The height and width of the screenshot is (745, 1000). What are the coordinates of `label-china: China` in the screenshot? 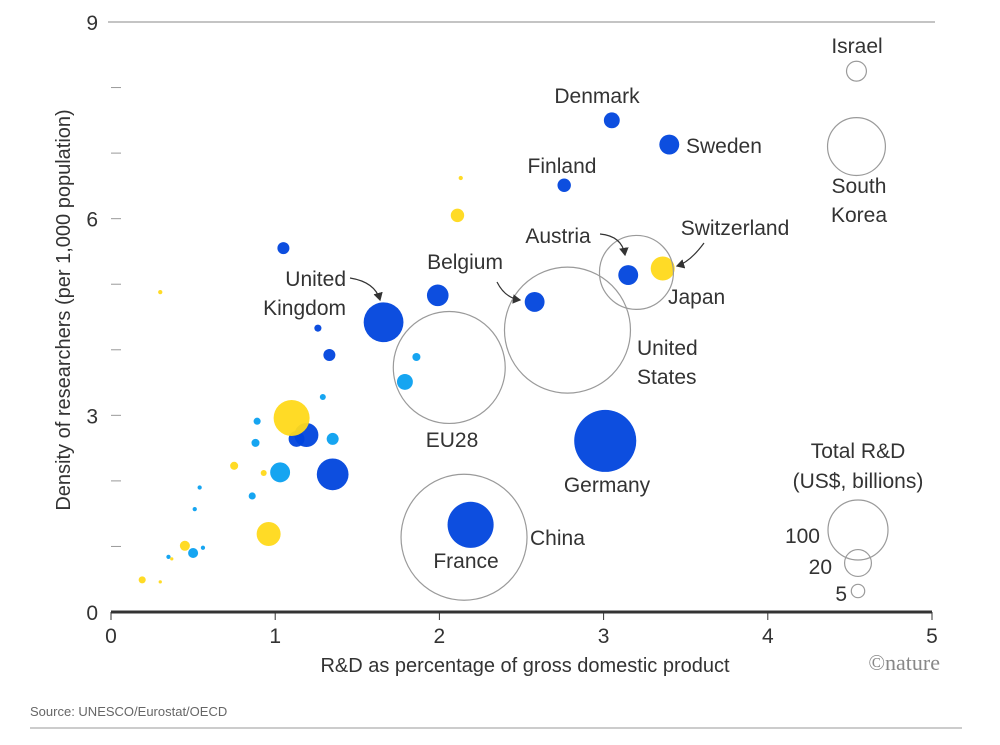 It's located at (557, 538).